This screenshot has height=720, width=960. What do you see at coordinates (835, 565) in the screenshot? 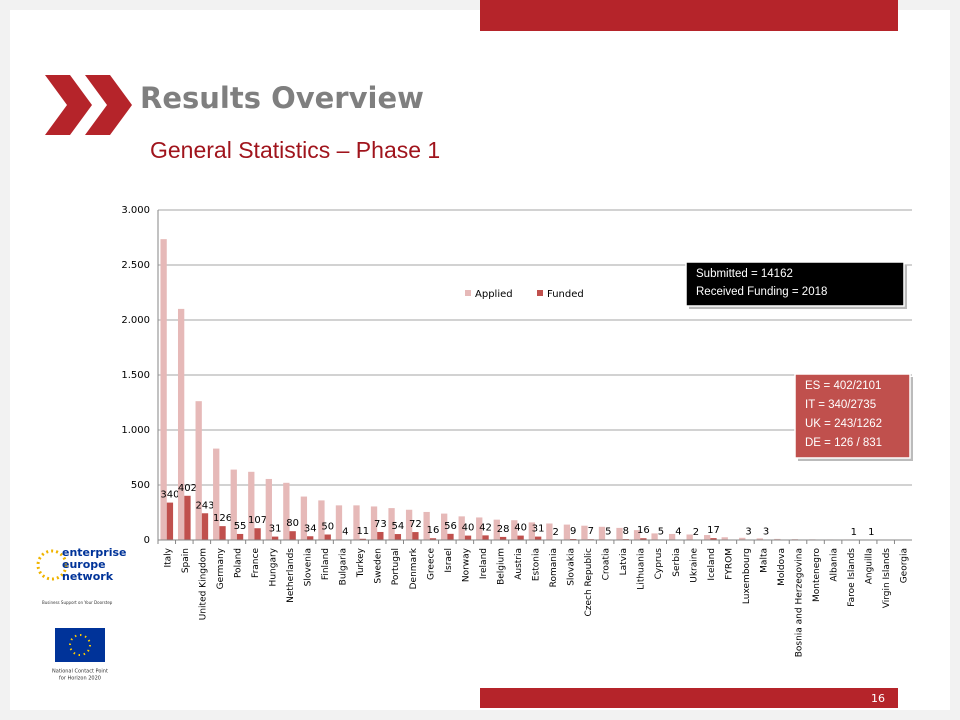
I see `x-tick-label: Albania` at bounding box center [835, 565].